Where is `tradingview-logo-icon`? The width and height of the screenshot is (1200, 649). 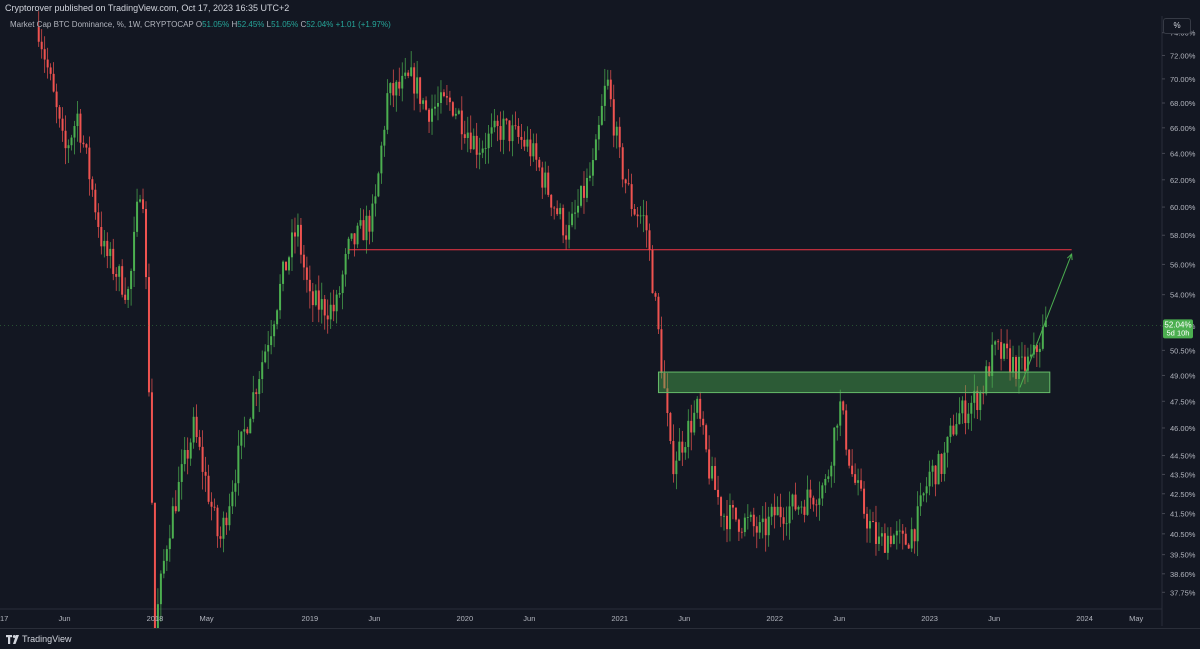
tradingview-logo-icon is located at coordinates (12, 639).